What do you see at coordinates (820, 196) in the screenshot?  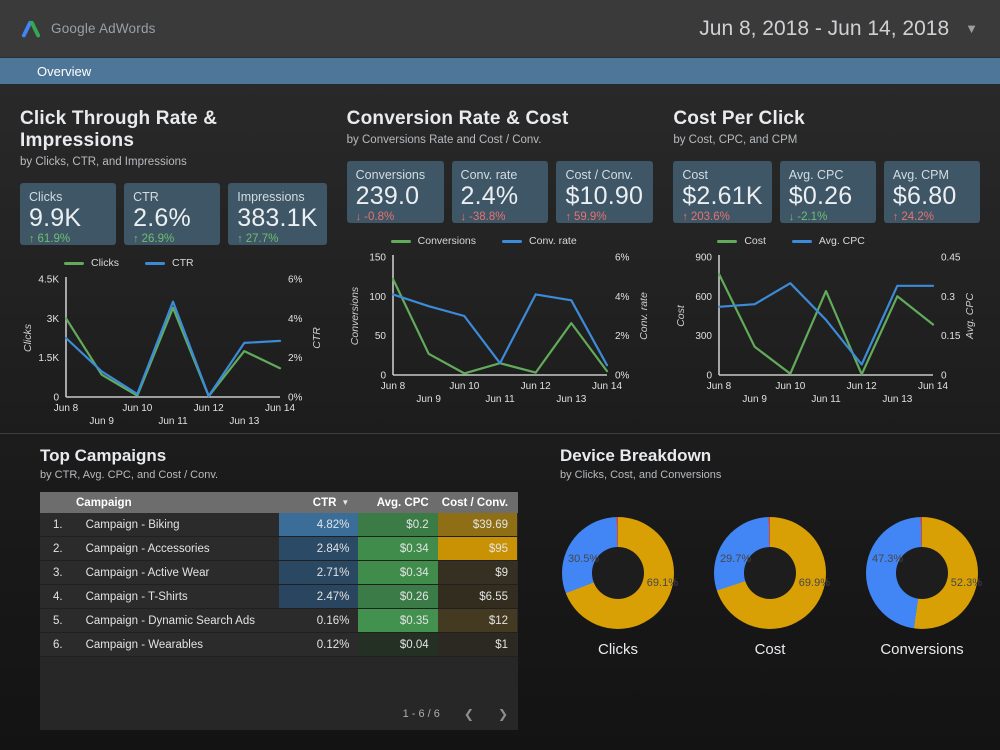 I see `scorecard-value: $0.26` at bounding box center [820, 196].